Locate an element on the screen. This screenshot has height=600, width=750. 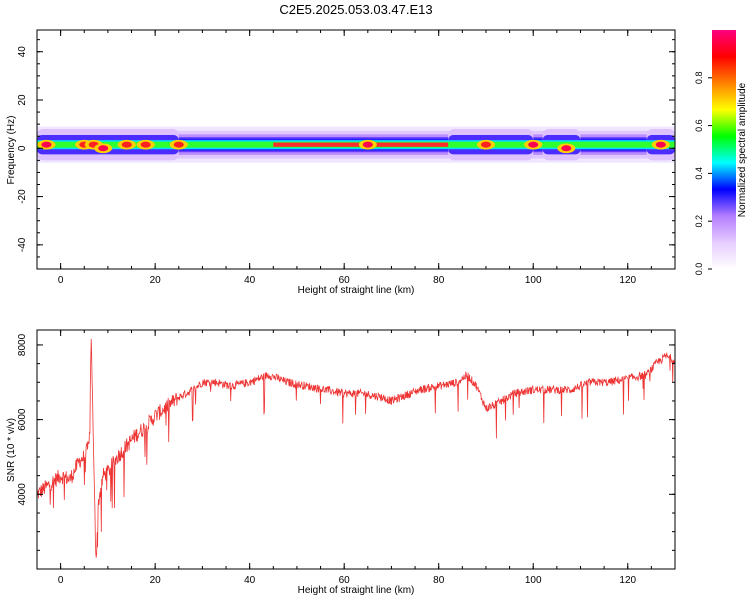
heatmap-ylabel: Frequency (Hz) is located at coordinates (11, 150).